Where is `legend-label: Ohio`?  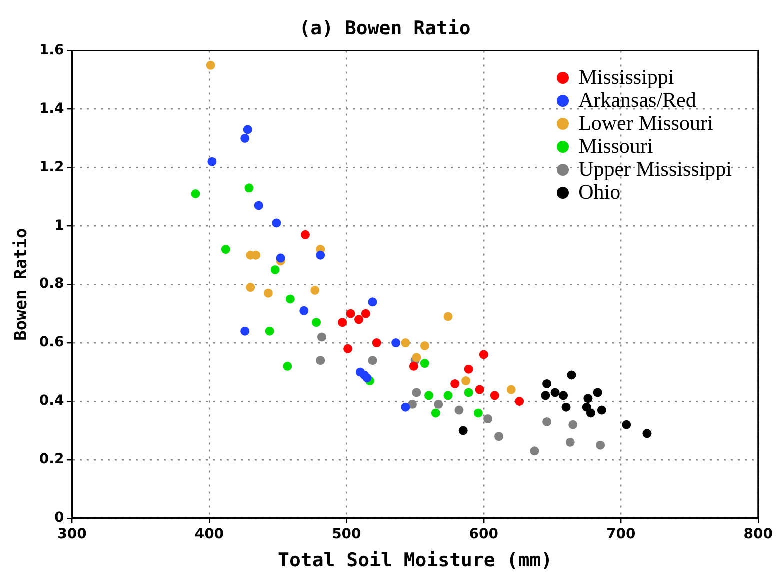 legend-label: Ohio is located at coordinates (599, 192).